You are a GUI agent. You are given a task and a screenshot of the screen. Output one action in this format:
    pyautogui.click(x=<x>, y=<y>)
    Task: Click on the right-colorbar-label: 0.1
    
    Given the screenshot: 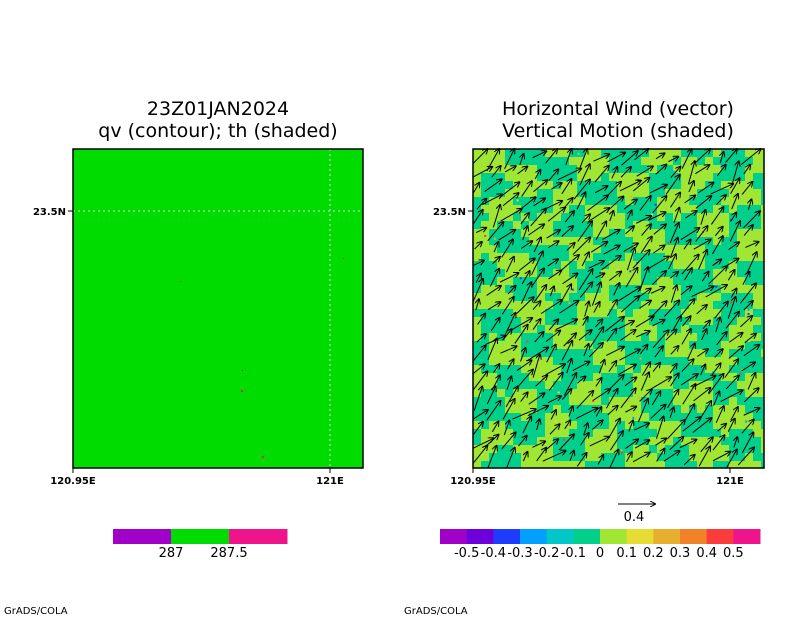 What is the action you would take?
    pyautogui.click(x=626, y=553)
    